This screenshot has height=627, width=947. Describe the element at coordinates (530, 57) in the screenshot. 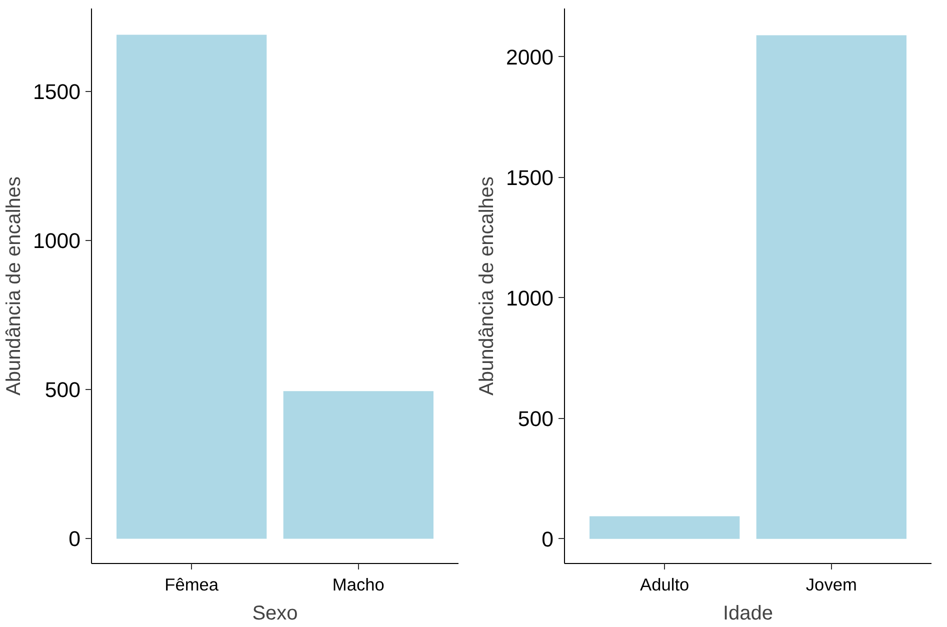

I see `y-tick-label: 2000` at that location.